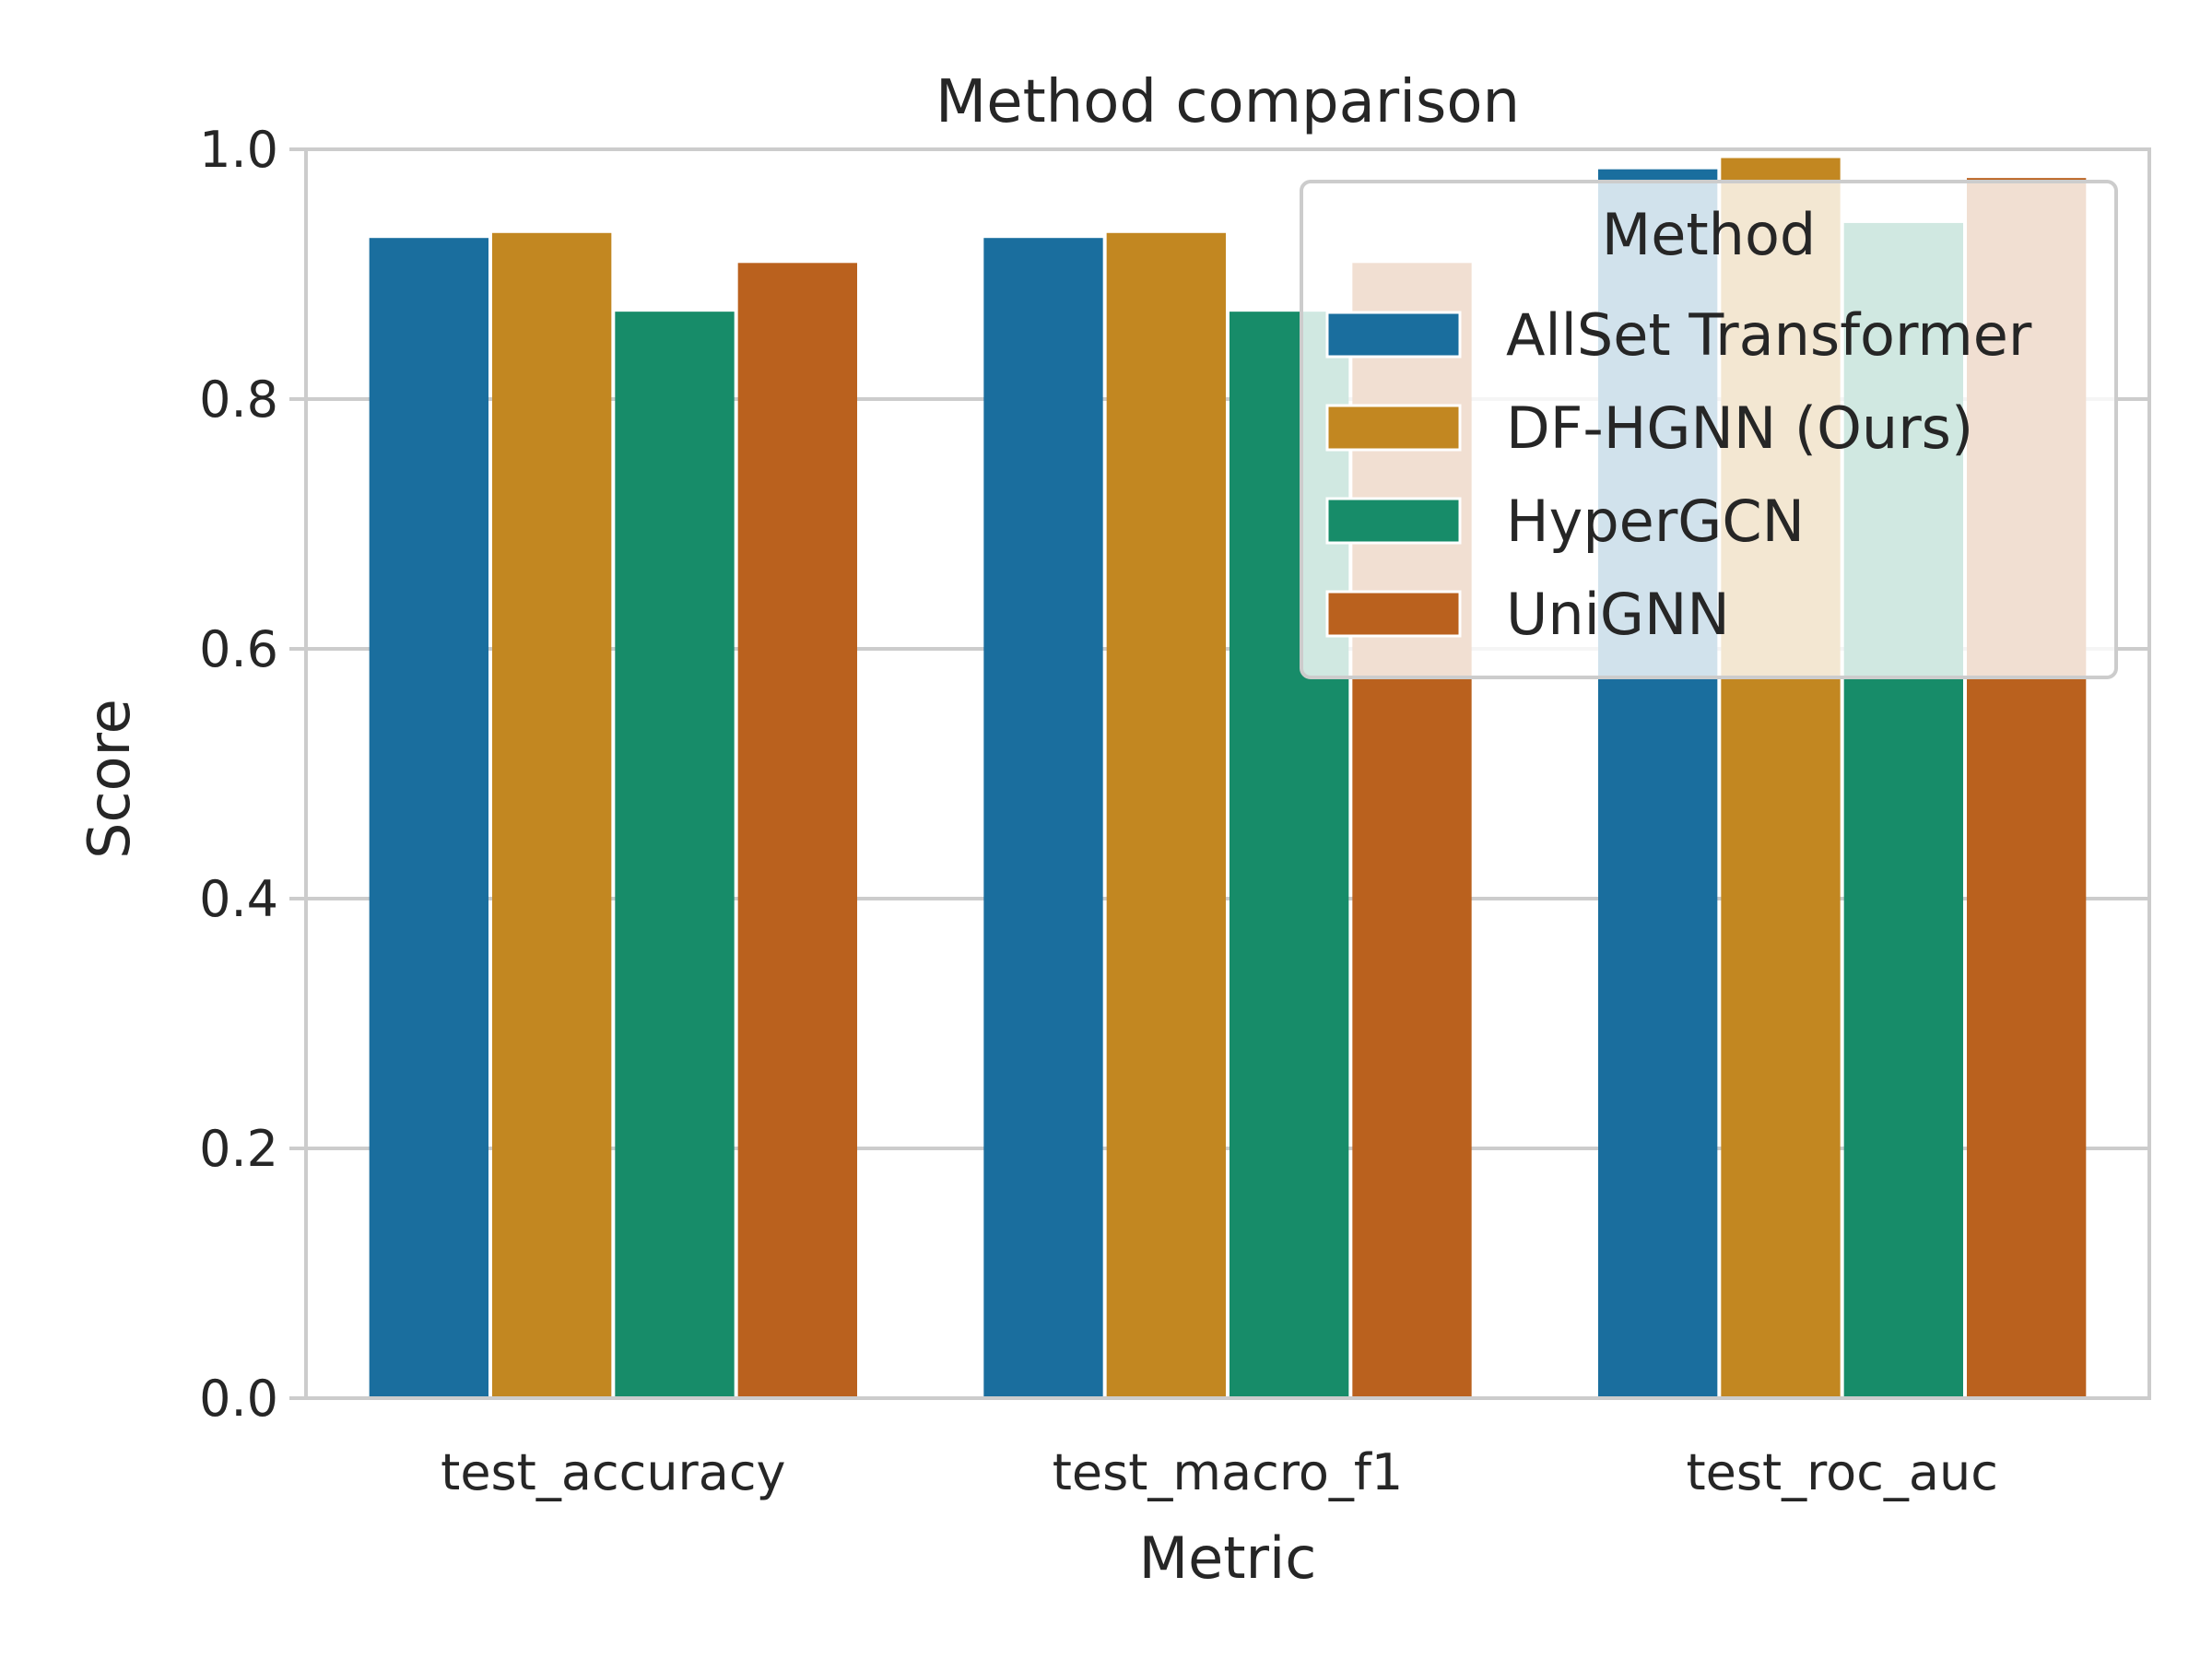 The height and width of the screenshot is (1659, 2212). I want to click on legend-title: Method, so click(1709, 234).